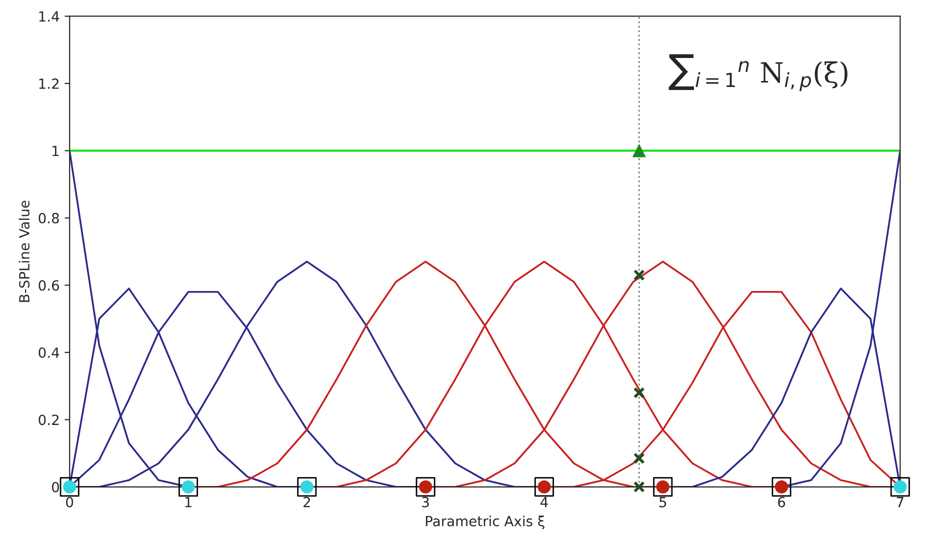 The height and width of the screenshot is (541, 928). What do you see at coordinates (544, 502) in the screenshot?
I see `x-tick-label: 4` at bounding box center [544, 502].